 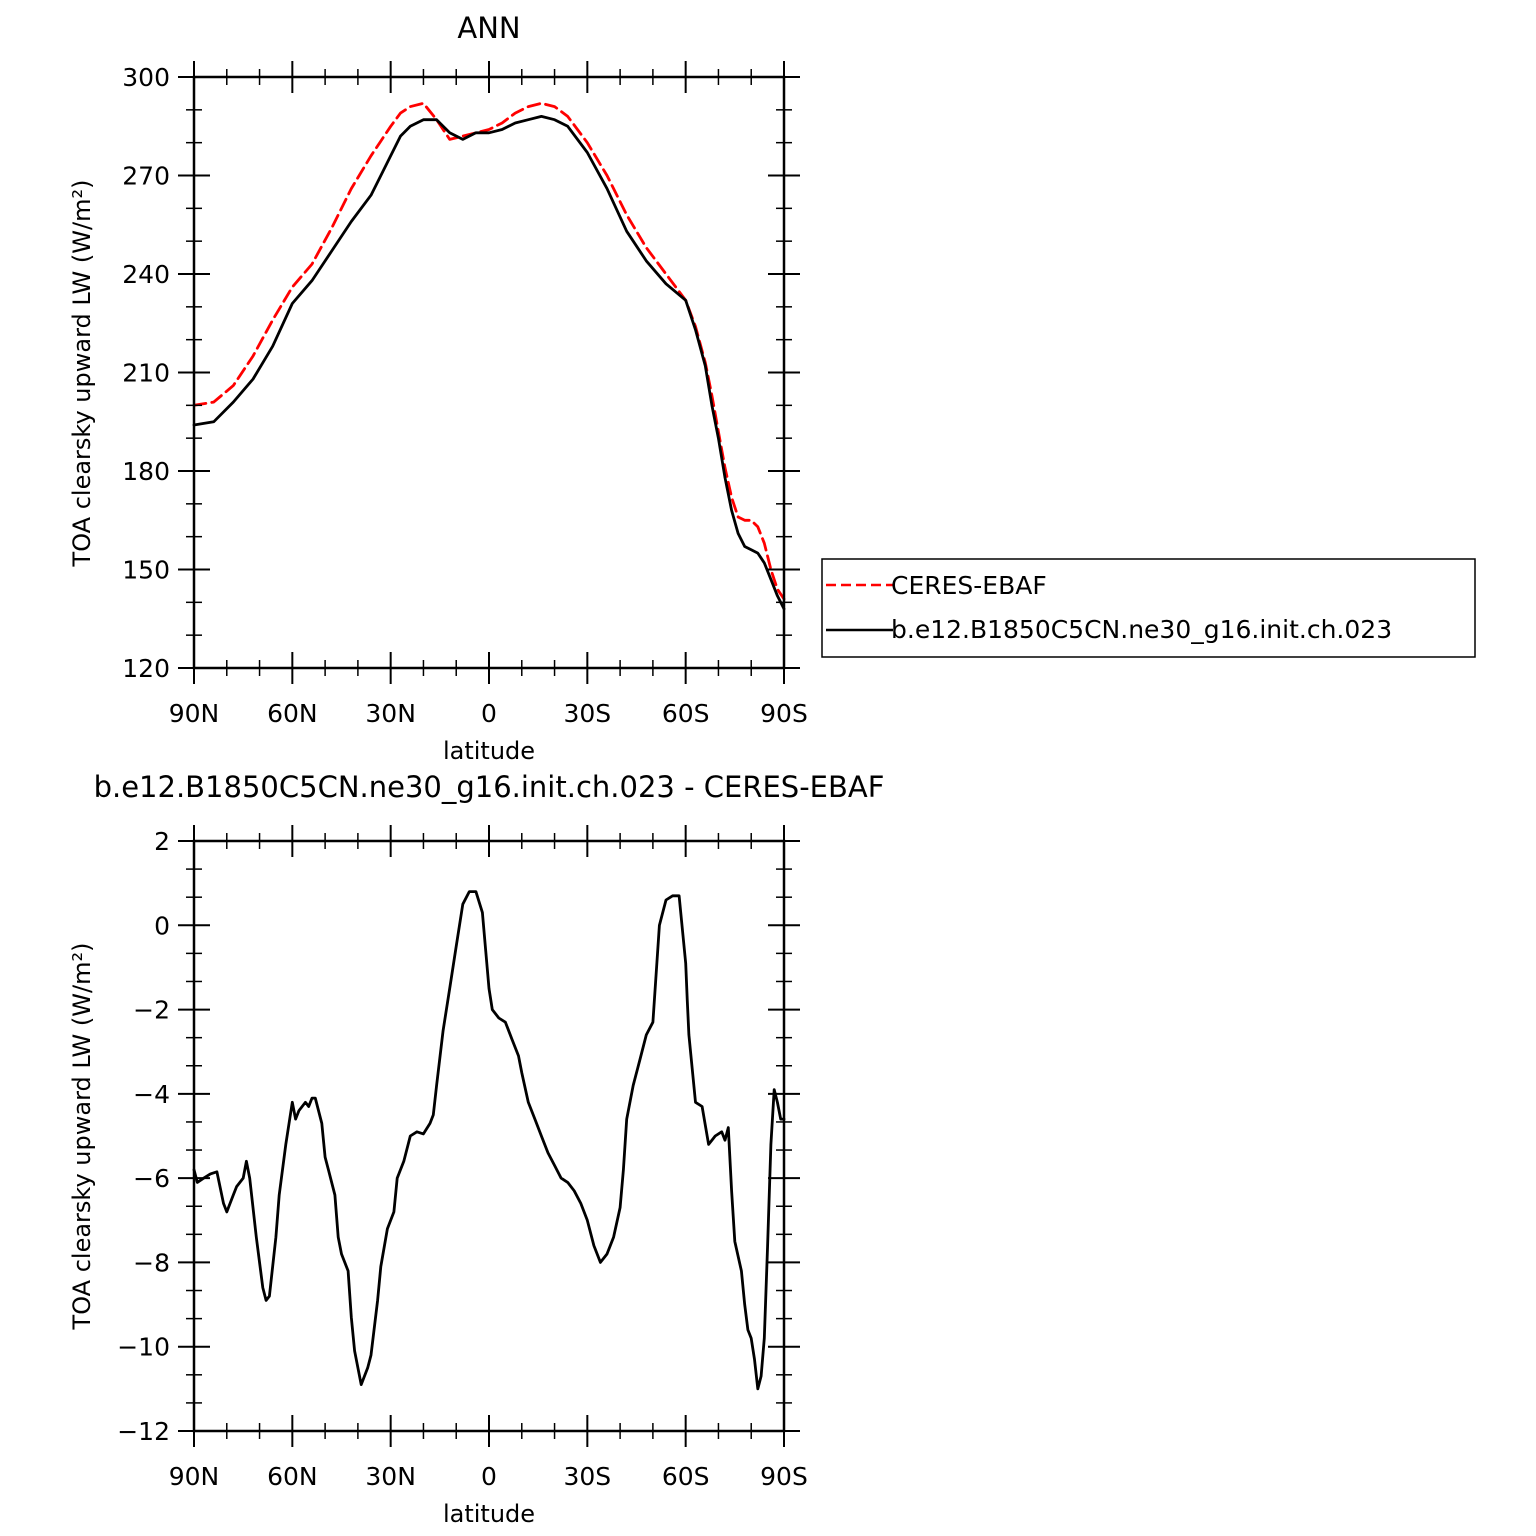 I want to click on top-y-tick-label: 180, so click(x=146, y=471).